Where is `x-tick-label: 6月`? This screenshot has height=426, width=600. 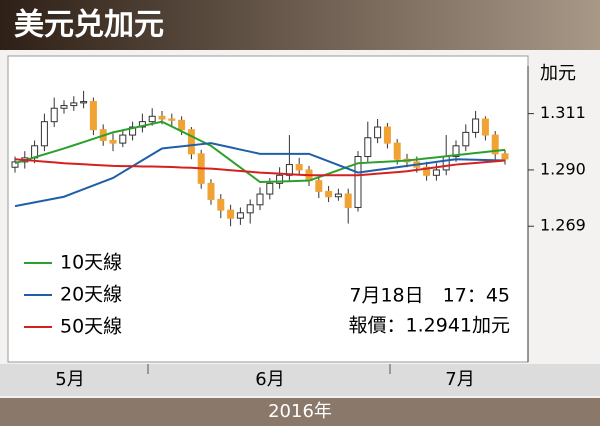 x-tick-label: 6月 is located at coordinates (269, 379).